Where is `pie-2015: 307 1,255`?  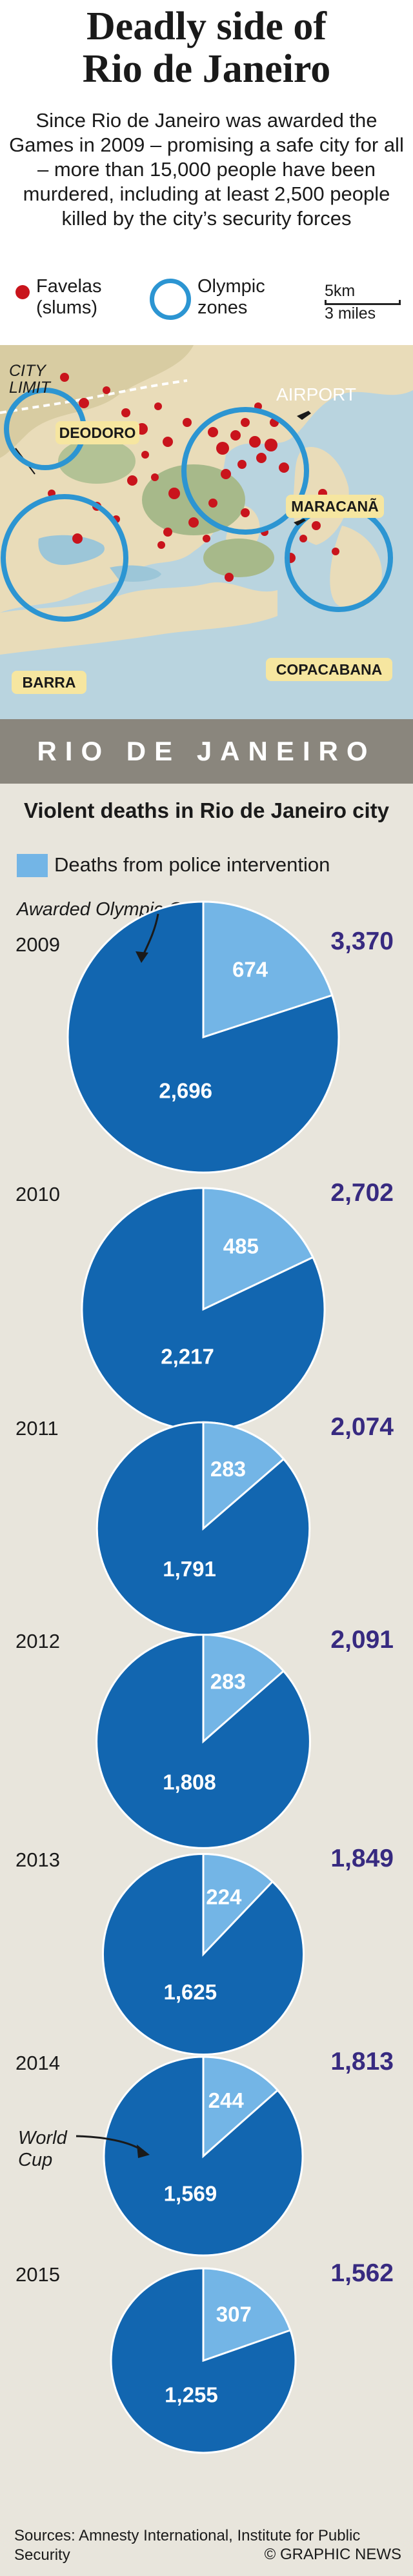
pie-2015: 307 1,255 is located at coordinates (203, 2360).